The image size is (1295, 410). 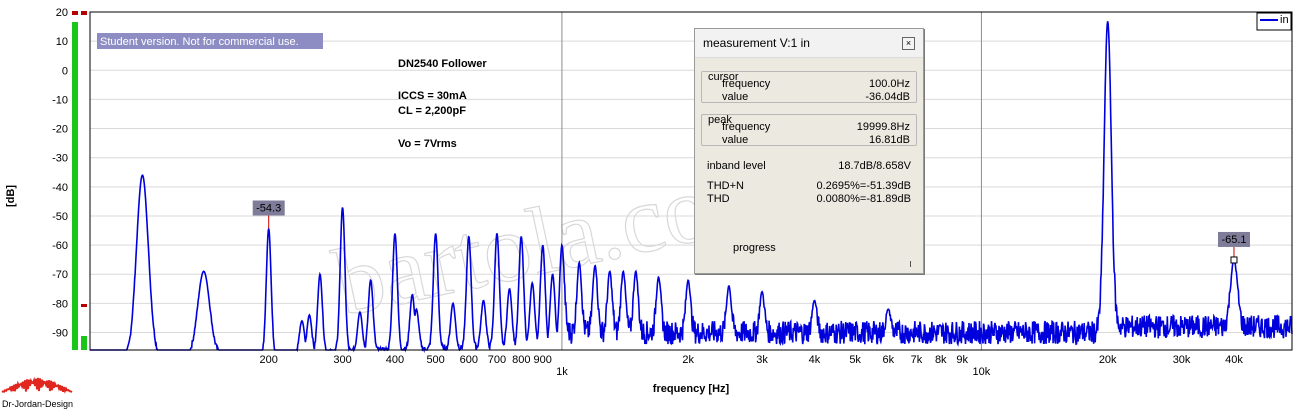 I want to click on peak-frequency-value: 19999.8Hz, so click(x=883, y=127).